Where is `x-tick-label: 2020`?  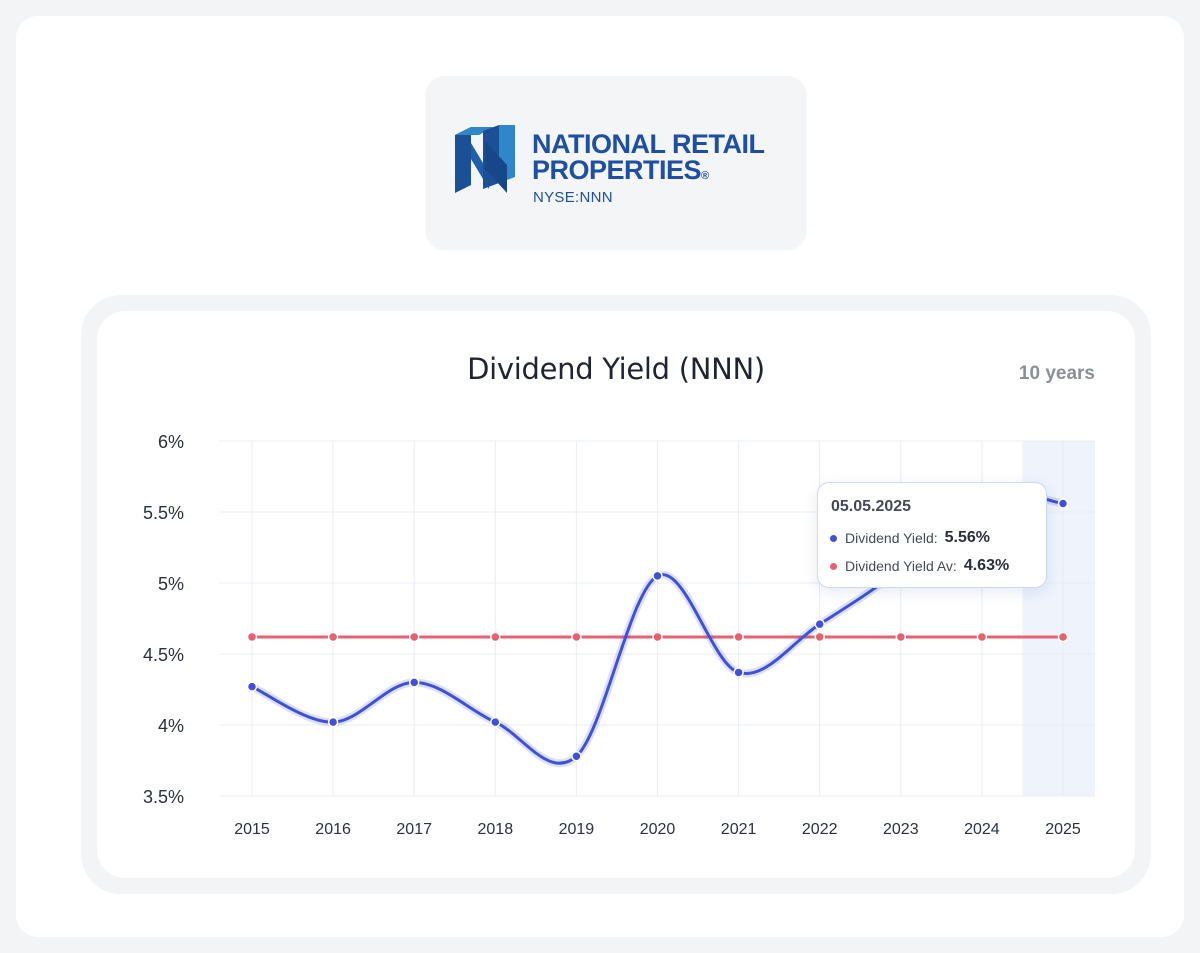 x-tick-label: 2020 is located at coordinates (658, 829).